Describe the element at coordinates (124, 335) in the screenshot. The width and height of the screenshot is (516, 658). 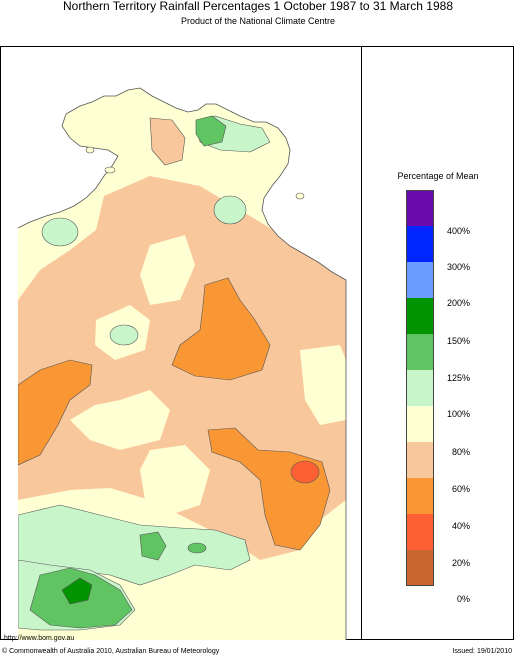
I see `region-100-125-island-a` at that location.